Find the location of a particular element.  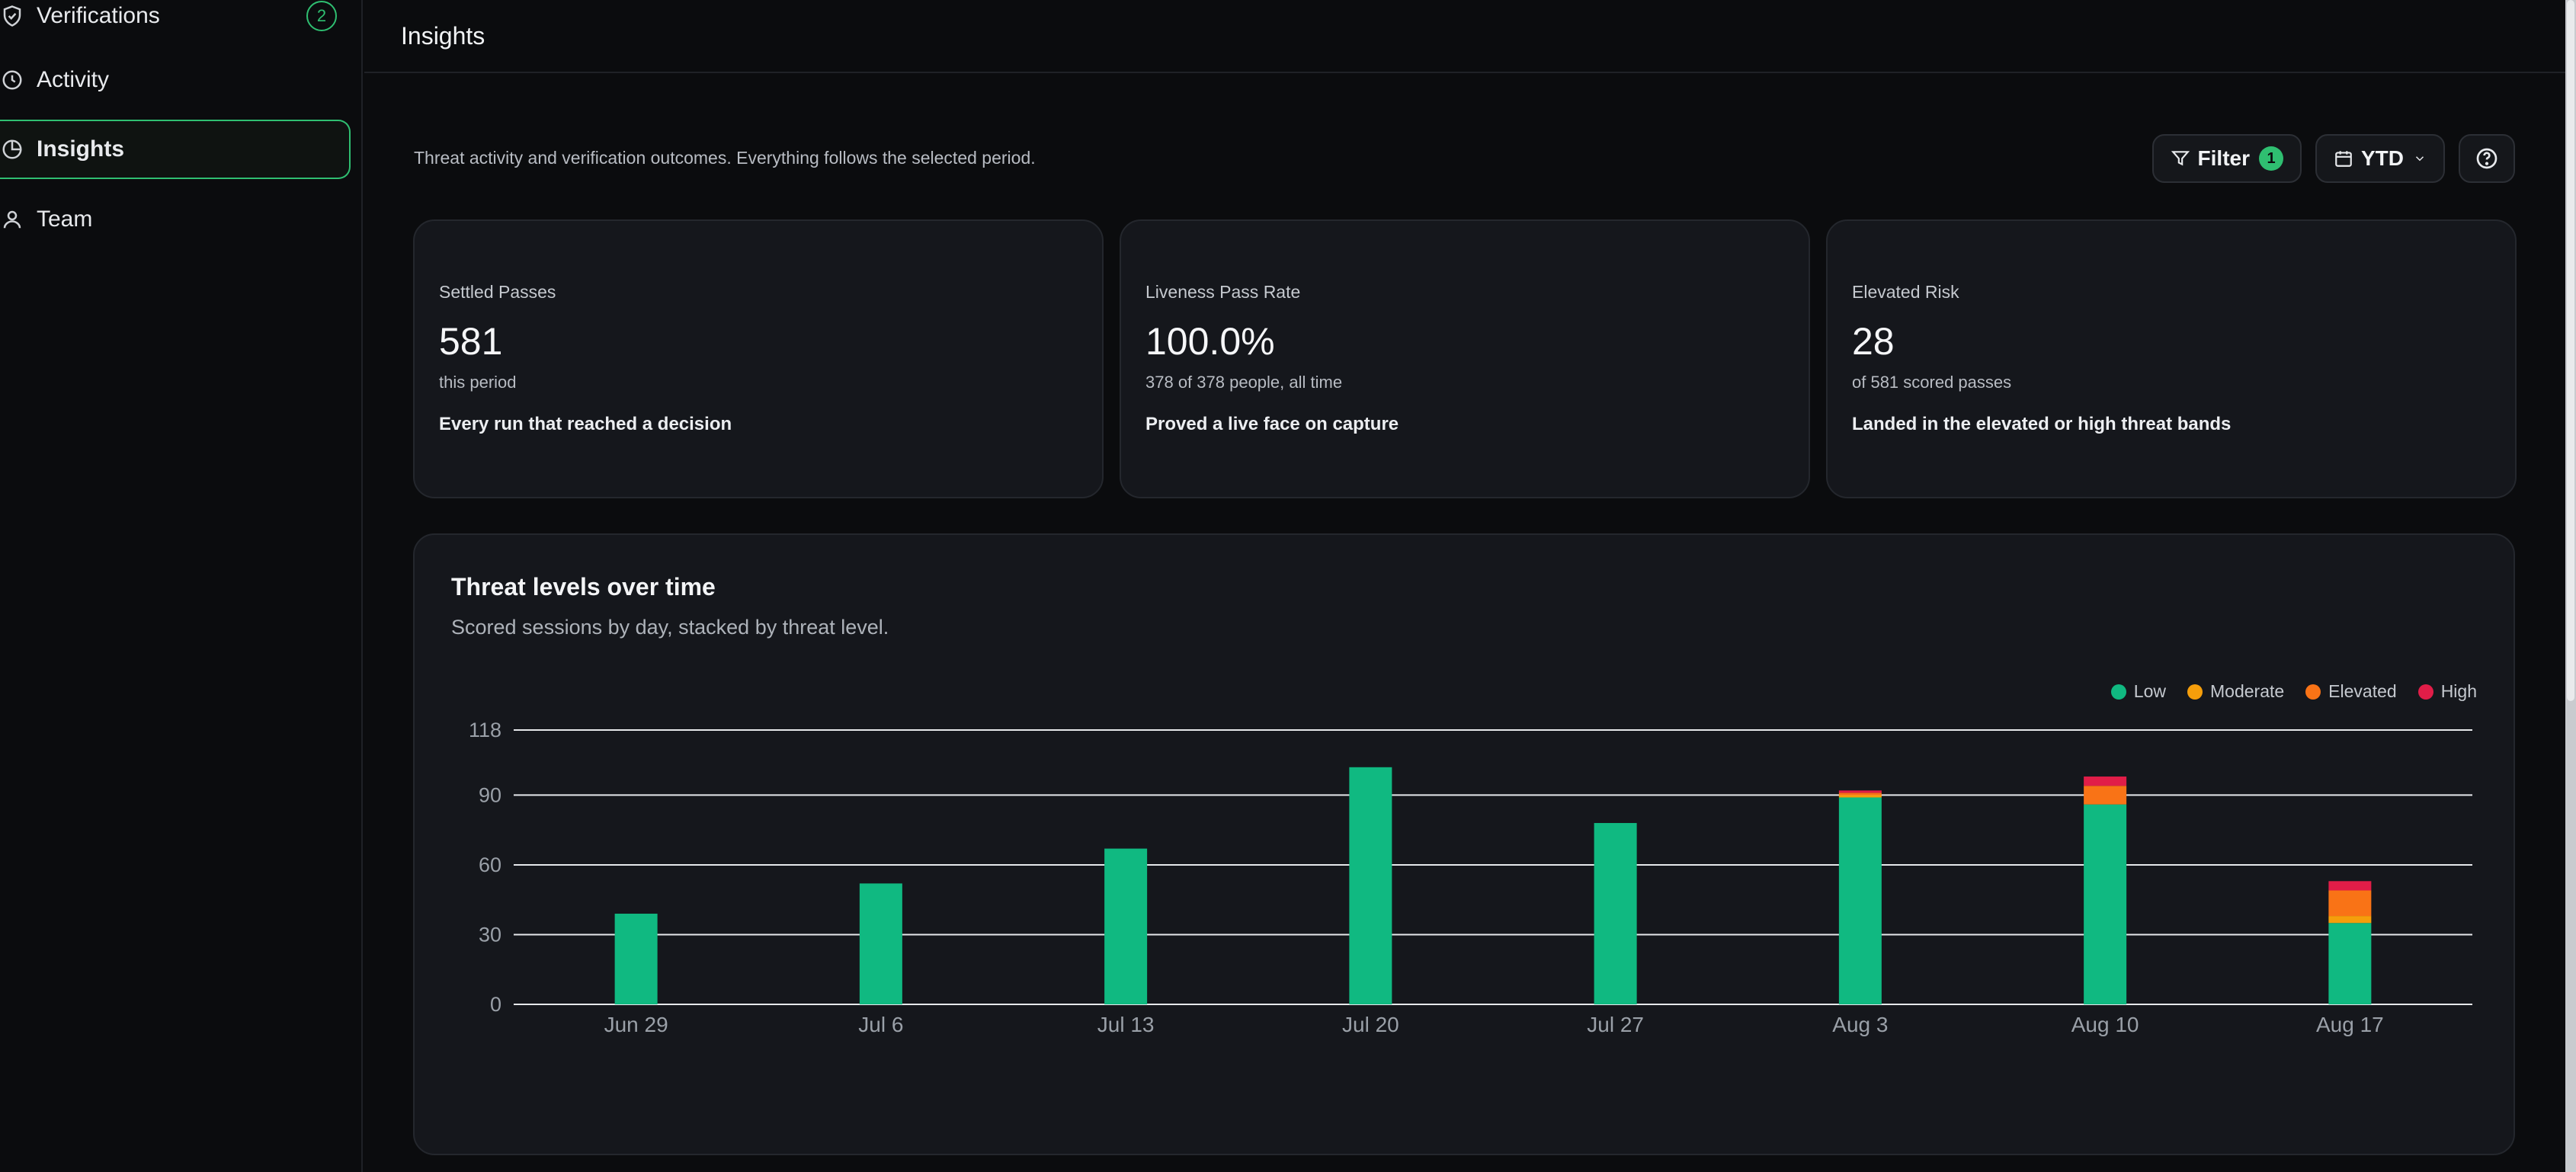

sidebar: Verifications 2 Activity Insights Team is located at coordinates (181, 586).